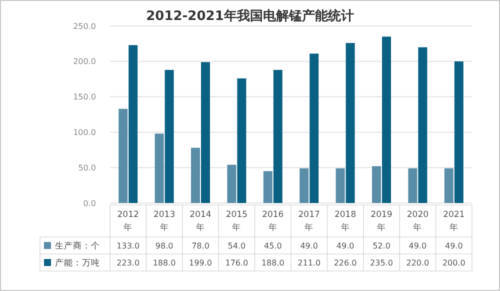  What do you see at coordinates (77, 246) in the screenshot?
I see `legend-label: 生产商：个` at bounding box center [77, 246].